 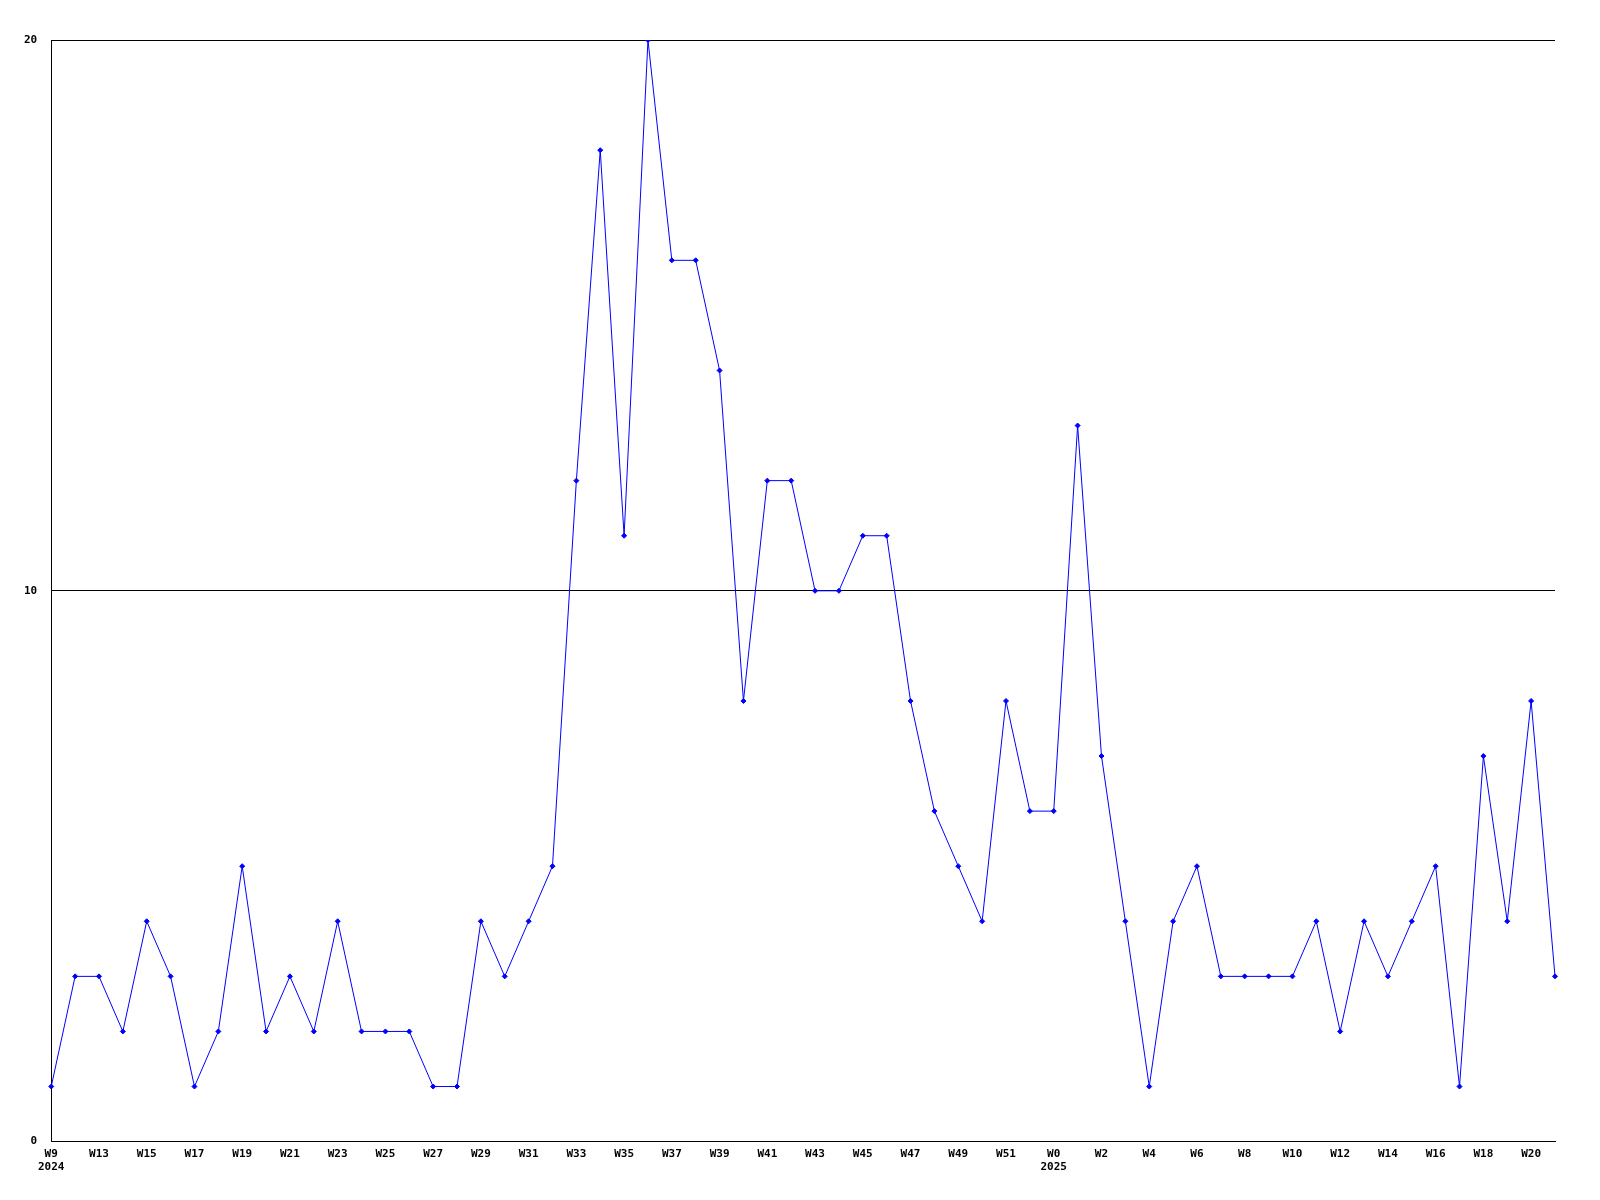 I want to click on y-tick-label: 10, so click(x=31, y=590).